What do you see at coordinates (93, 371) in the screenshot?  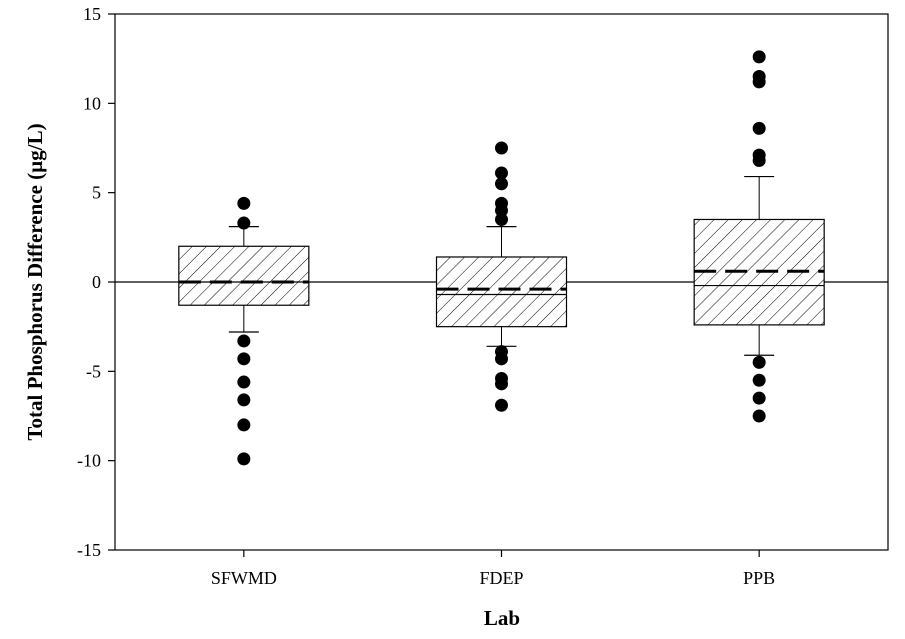 I see `y-tick-label: -5` at bounding box center [93, 371].